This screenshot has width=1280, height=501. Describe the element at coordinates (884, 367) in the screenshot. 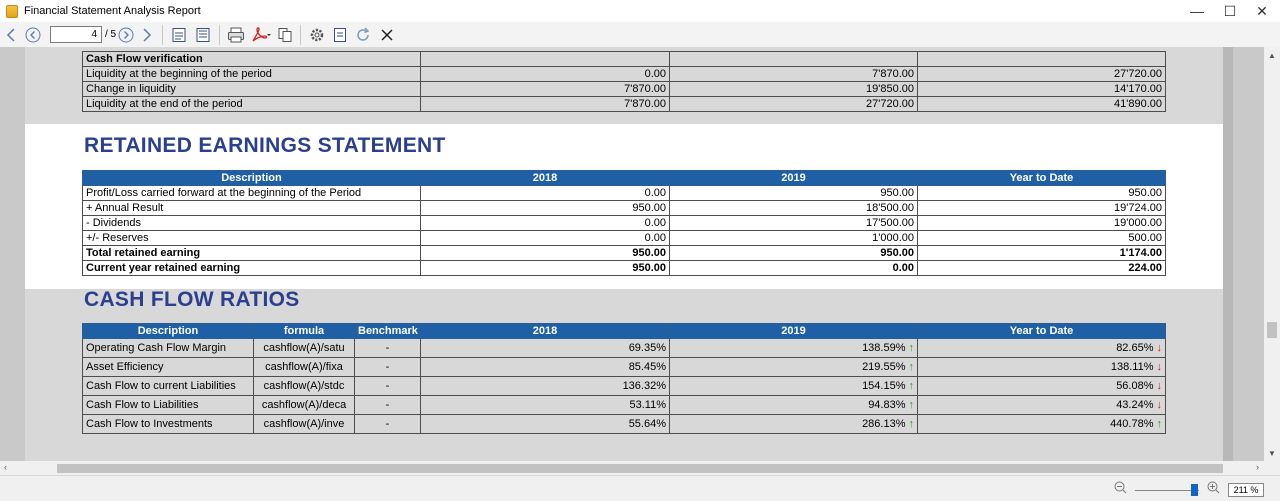

I see `value: 219.55%` at that location.